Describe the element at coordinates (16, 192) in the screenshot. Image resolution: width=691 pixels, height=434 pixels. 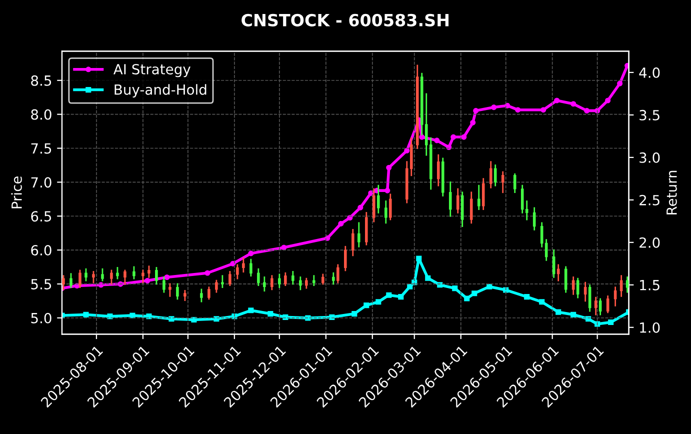
I see `y-axis-title: Price` at that location.